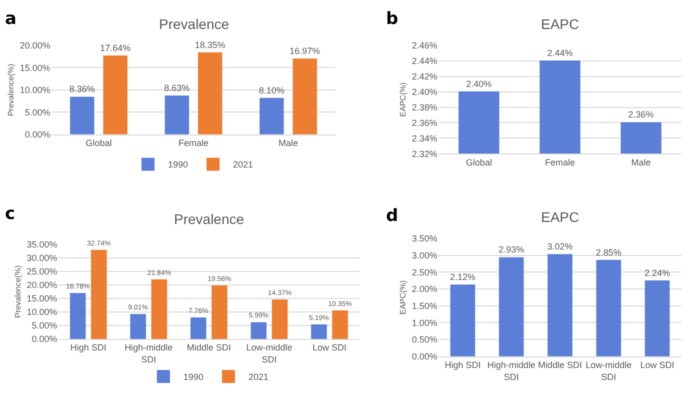  Describe the element at coordinates (42, 257) in the screenshot. I see `y-tick-label: 30.00%` at that location.